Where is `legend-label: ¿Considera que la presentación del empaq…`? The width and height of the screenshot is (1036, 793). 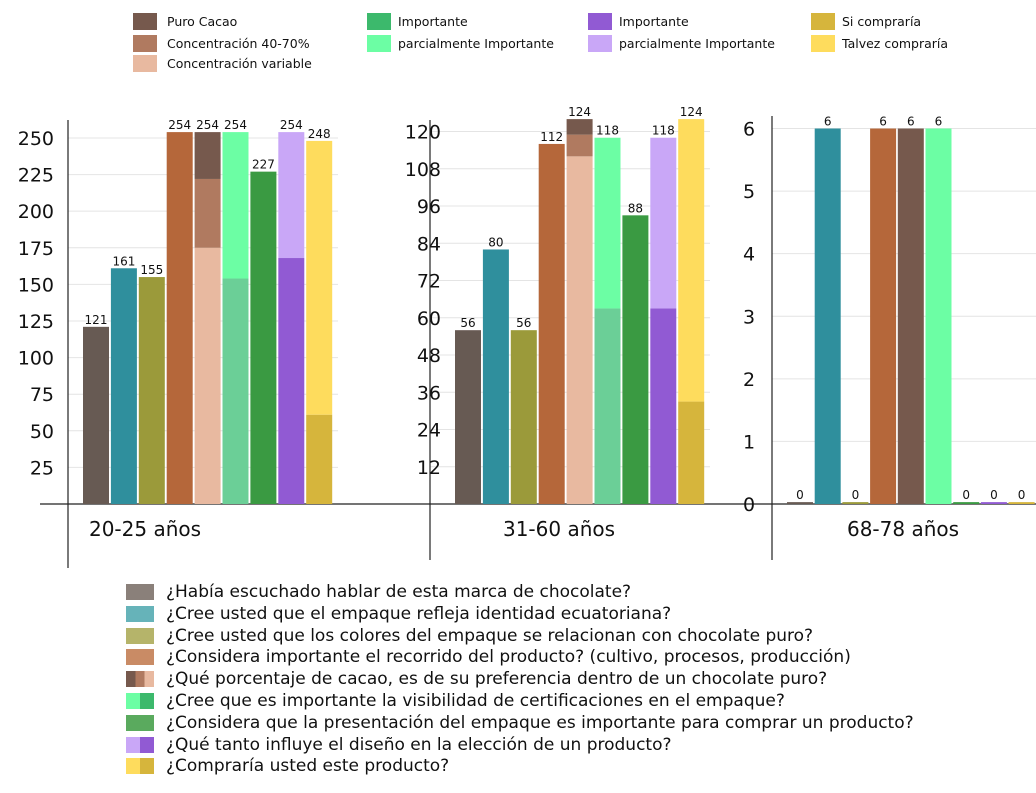 legend-label: ¿Considera que la presentación del empaq… is located at coordinates (540, 722).